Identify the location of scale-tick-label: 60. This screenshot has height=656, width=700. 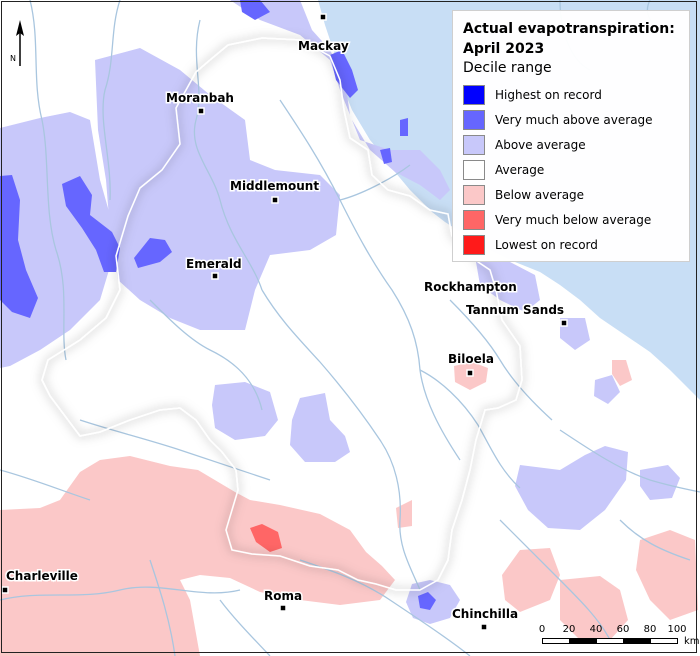
(623, 629).